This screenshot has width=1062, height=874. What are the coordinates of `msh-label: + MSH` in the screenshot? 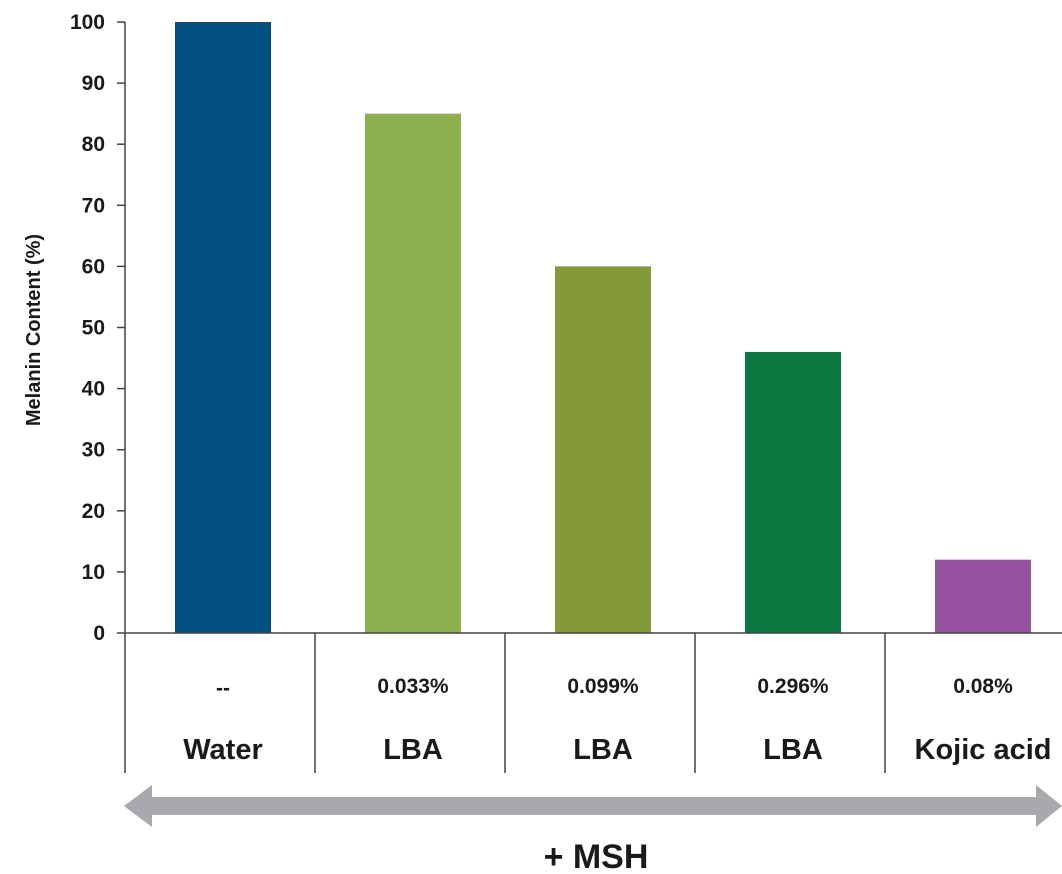 It's located at (596, 856).